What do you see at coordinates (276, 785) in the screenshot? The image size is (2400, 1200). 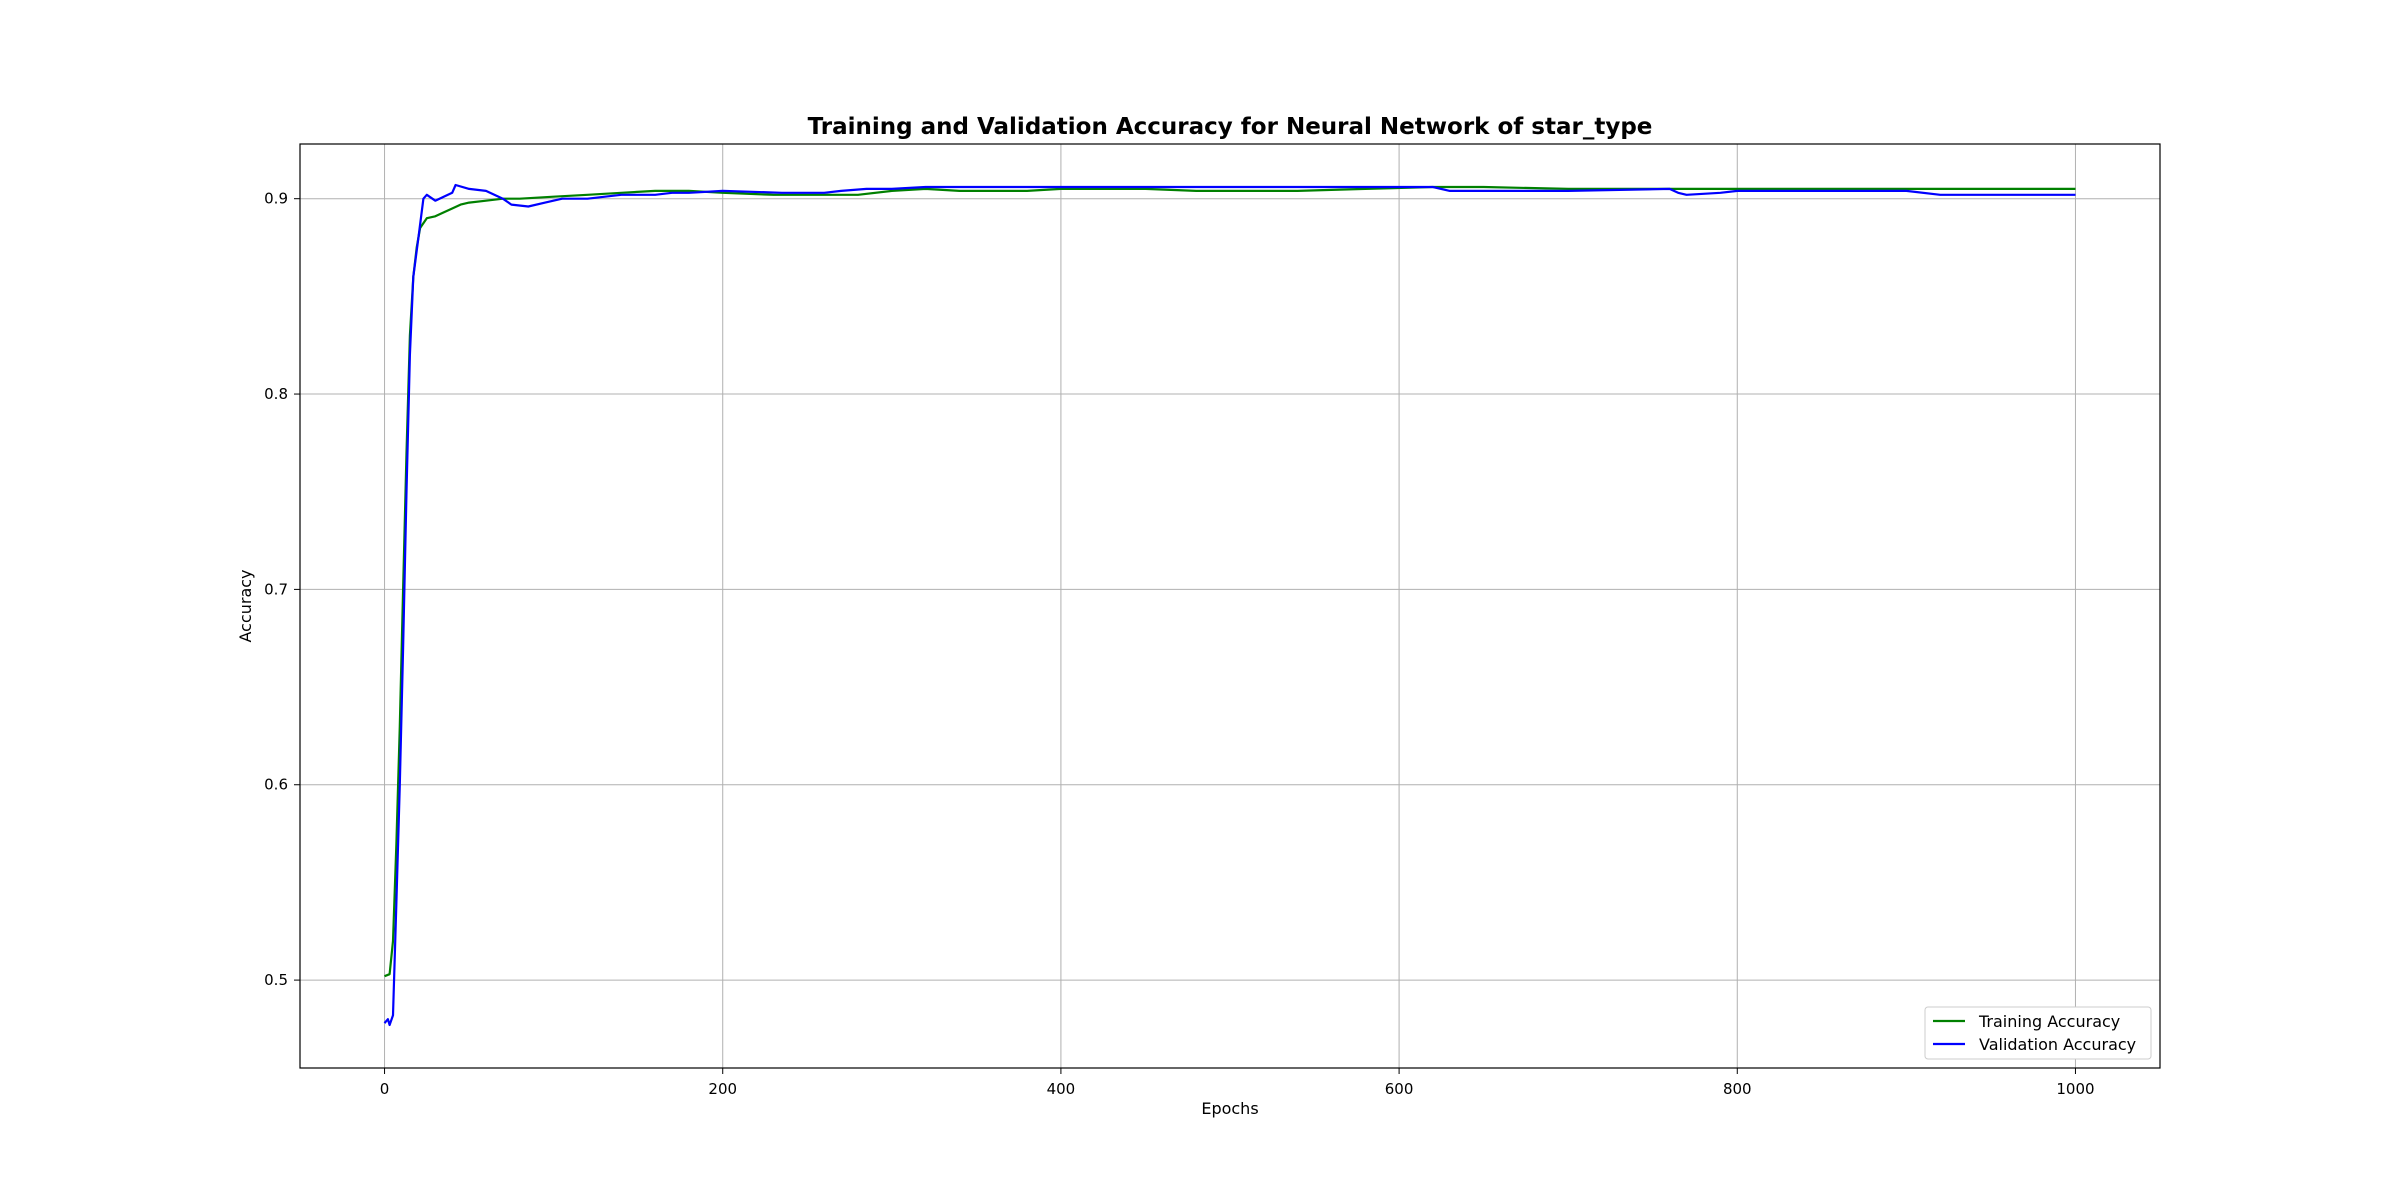 I see `y-tick-label: 0.6` at bounding box center [276, 785].